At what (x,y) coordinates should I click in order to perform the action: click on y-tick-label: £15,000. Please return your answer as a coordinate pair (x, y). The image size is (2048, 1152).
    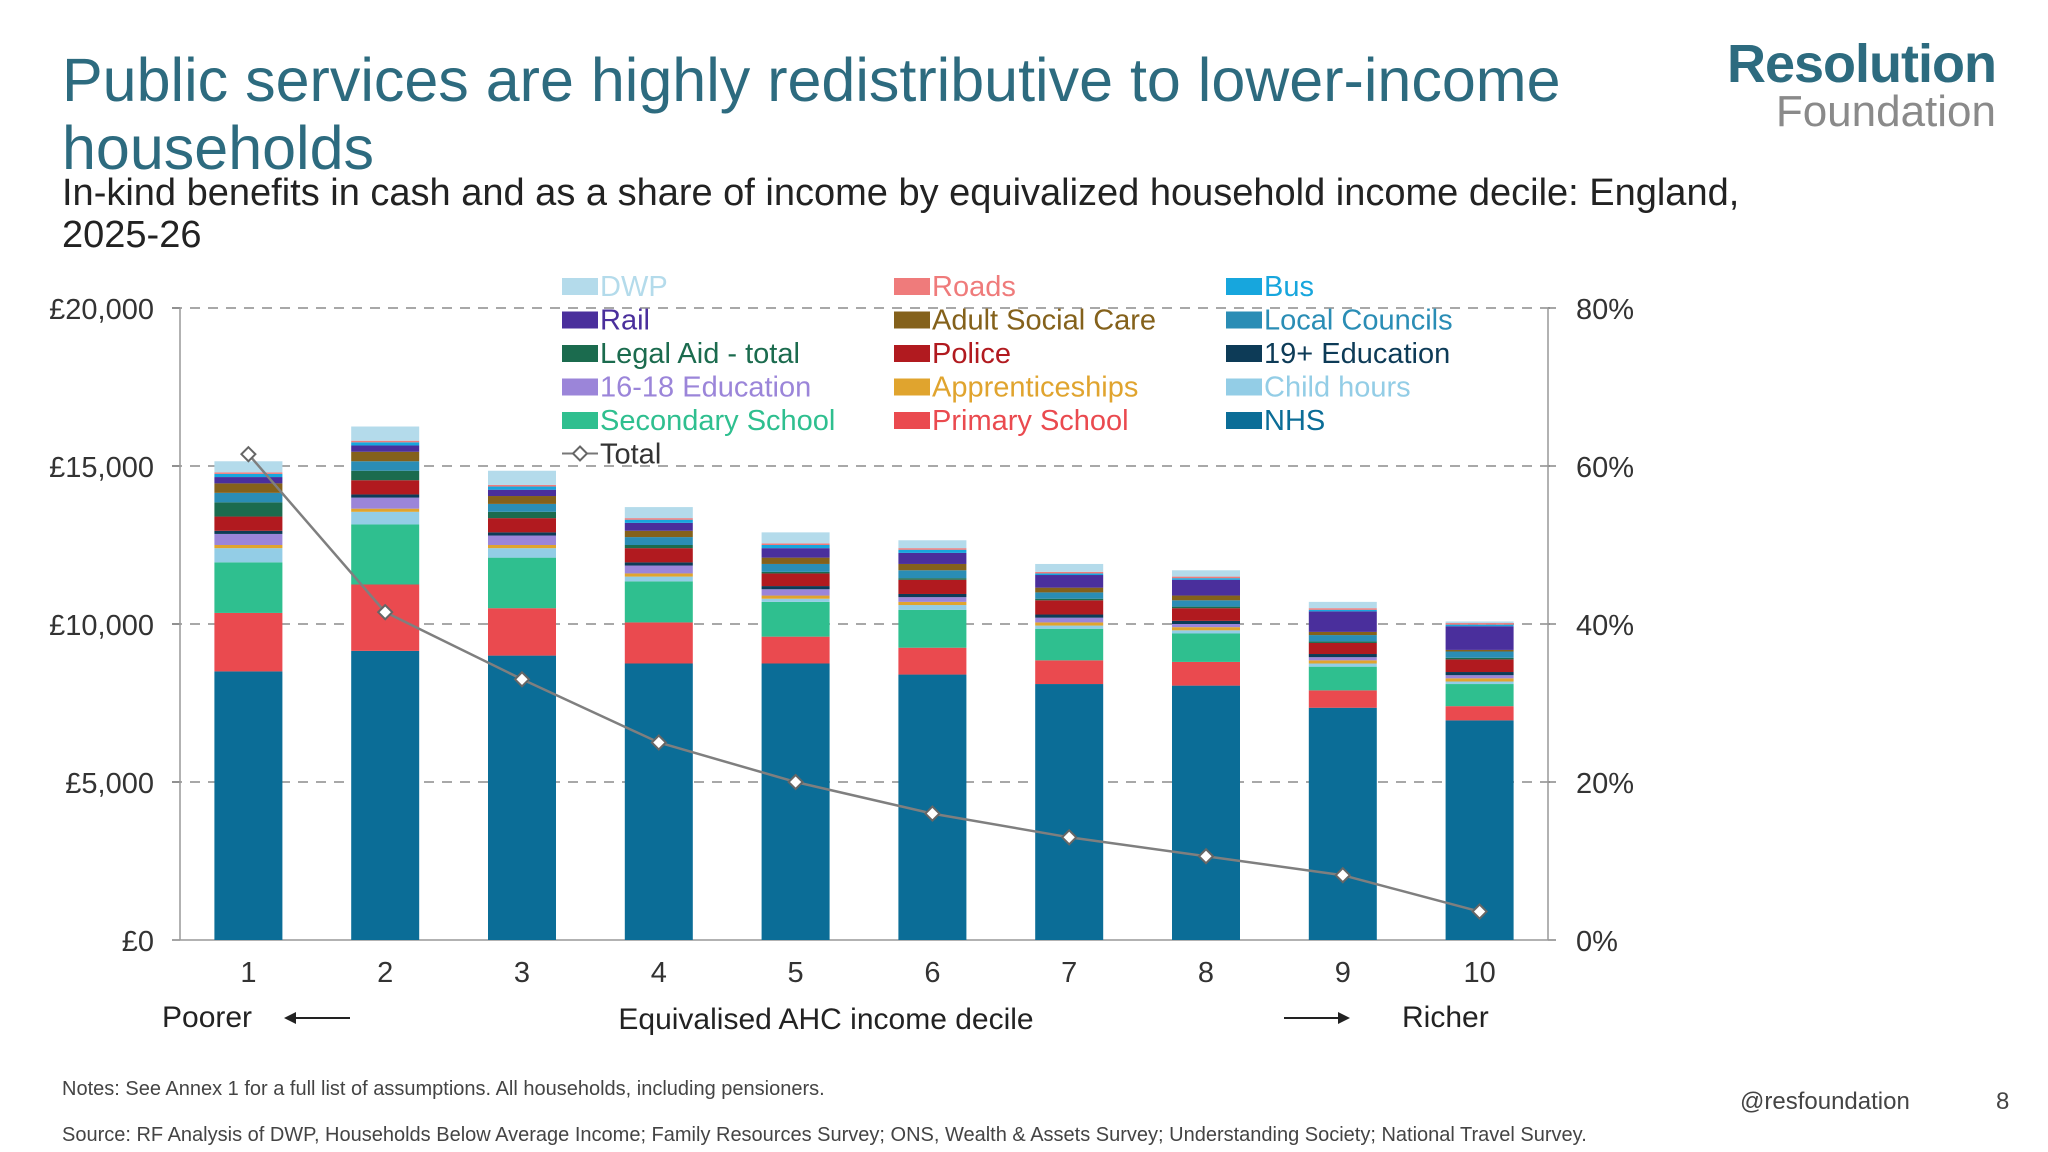
    Looking at the image, I should click on (101, 468).